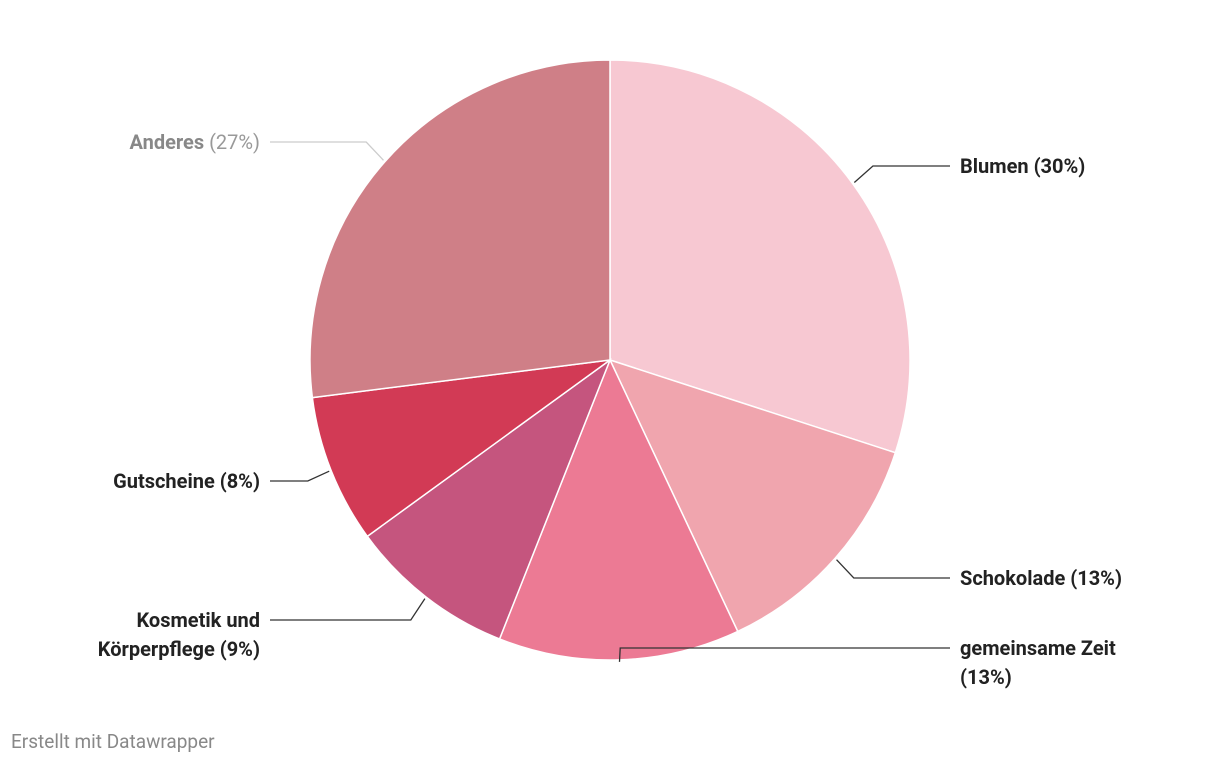 The width and height of the screenshot is (1220, 766). Describe the element at coordinates (234, 141) in the screenshot. I see `value-label: (27%)` at that location.